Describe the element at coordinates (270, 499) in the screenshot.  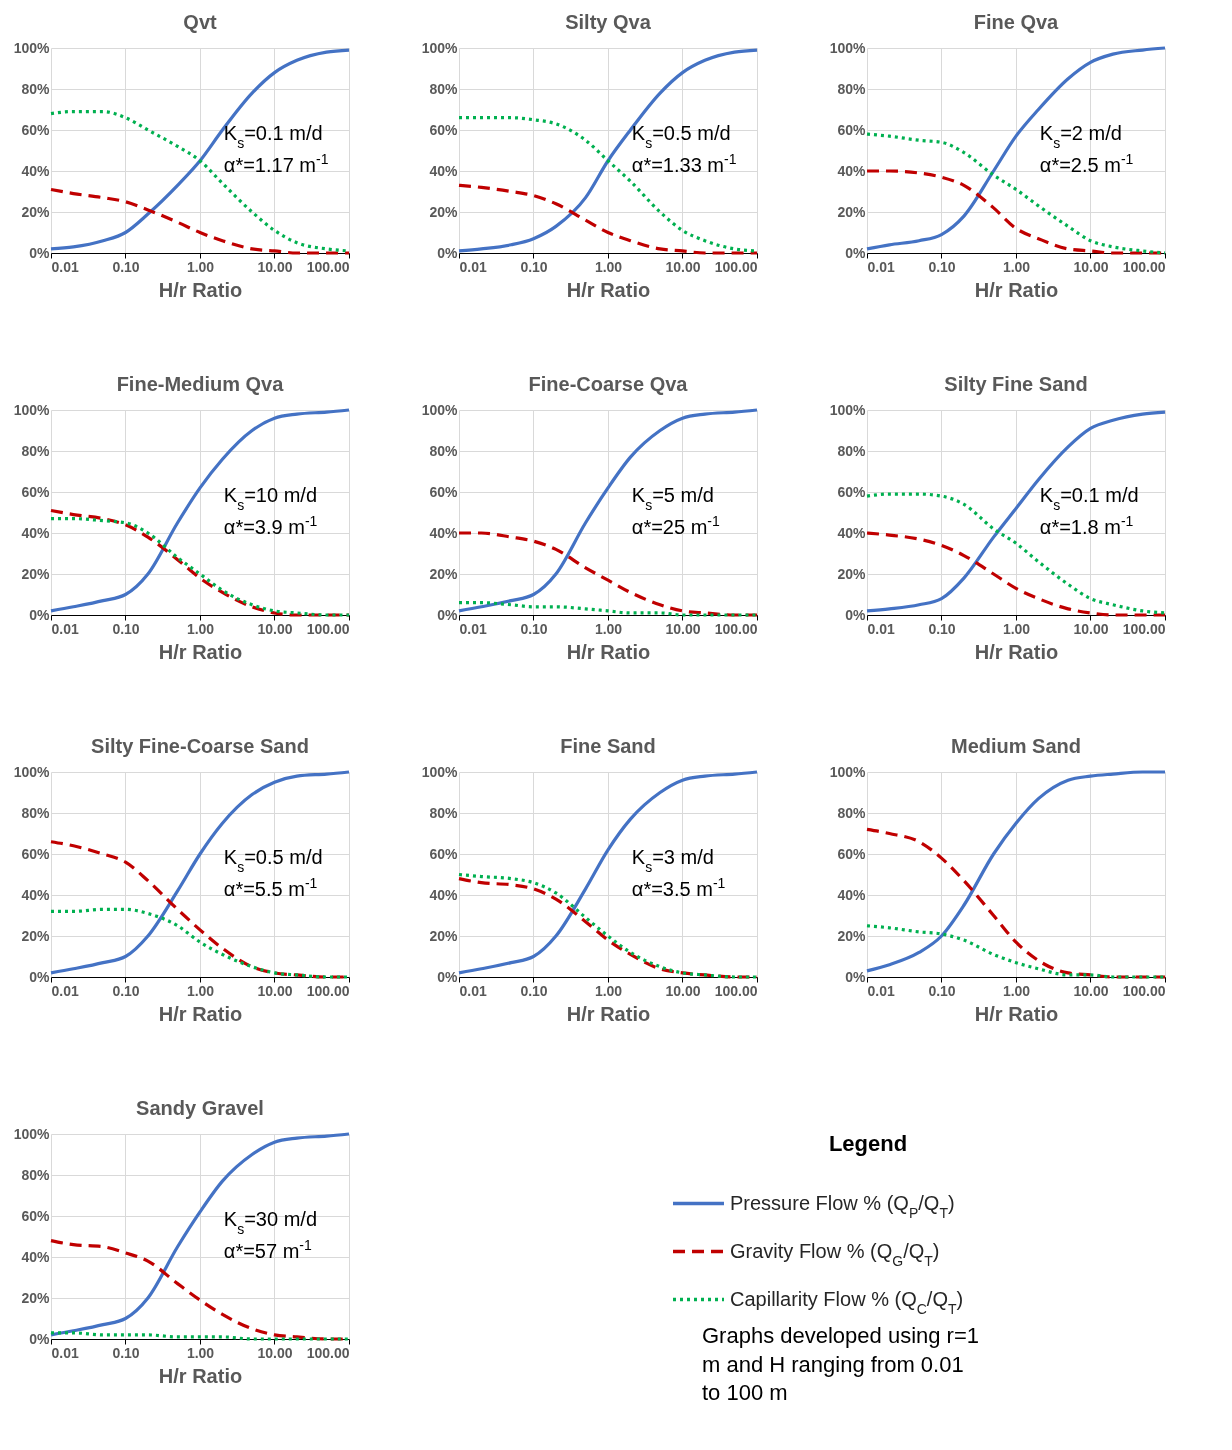
I see `annotation: K$_{s}$=10 m/d` at that location.